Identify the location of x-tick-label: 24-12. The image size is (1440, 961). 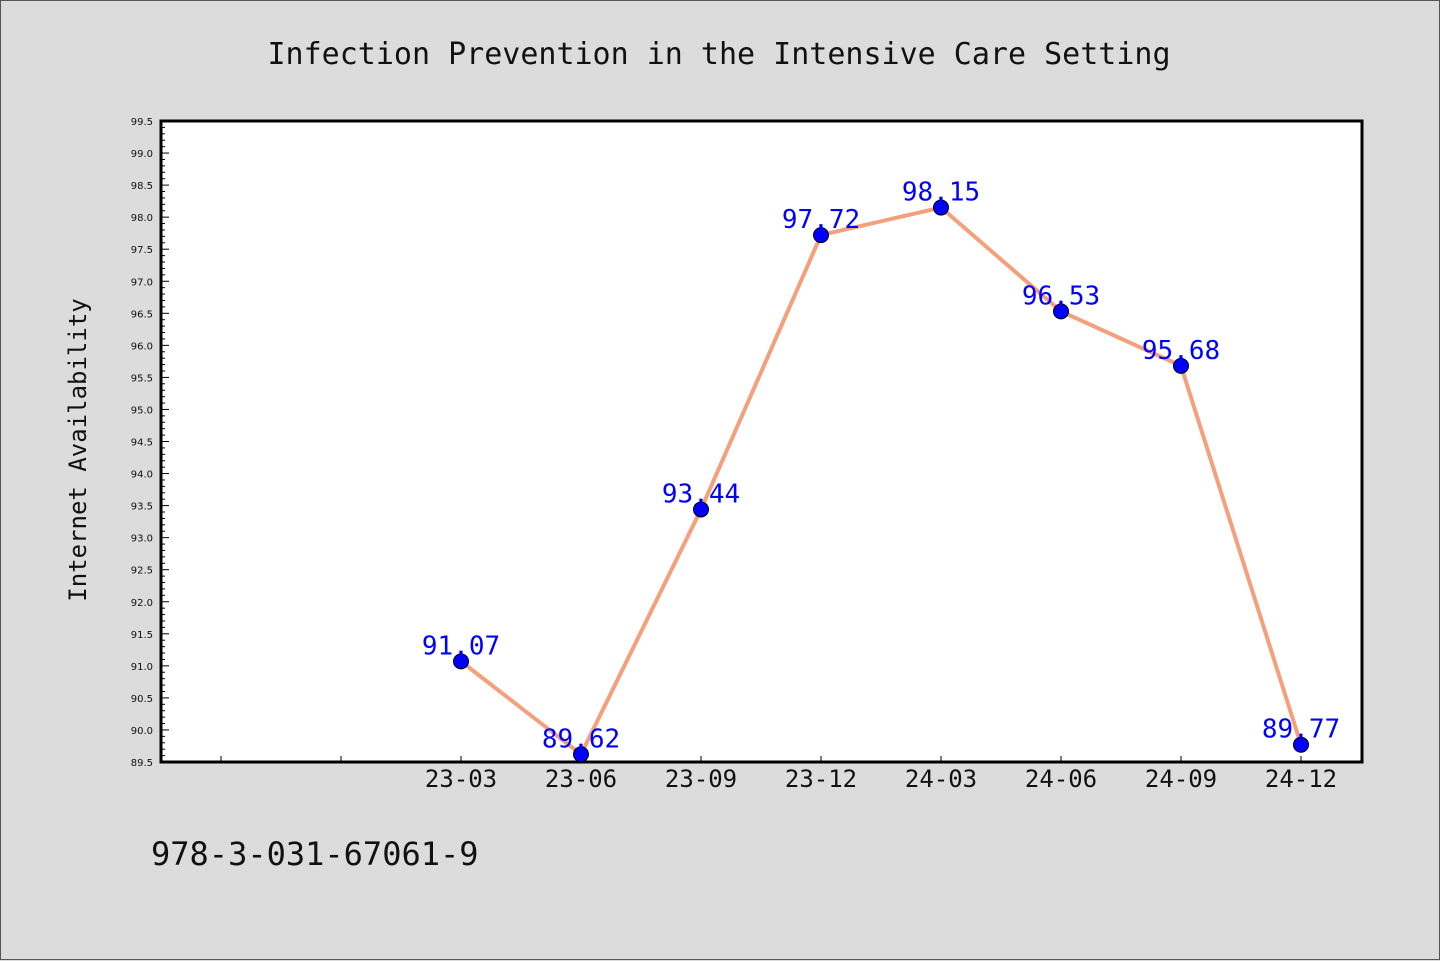
(1301, 779).